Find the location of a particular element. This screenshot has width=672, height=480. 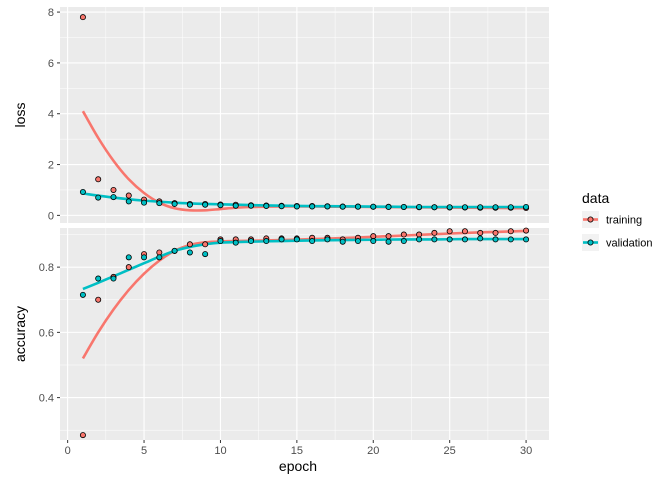

x-tick-label: 25 is located at coordinates (450, 451).